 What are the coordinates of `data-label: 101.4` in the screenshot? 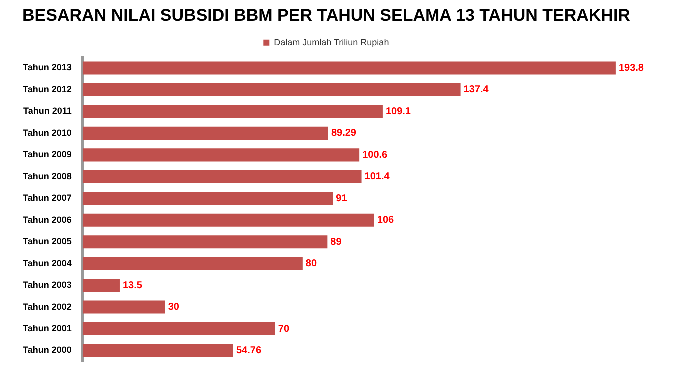 It's located at (377, 177).